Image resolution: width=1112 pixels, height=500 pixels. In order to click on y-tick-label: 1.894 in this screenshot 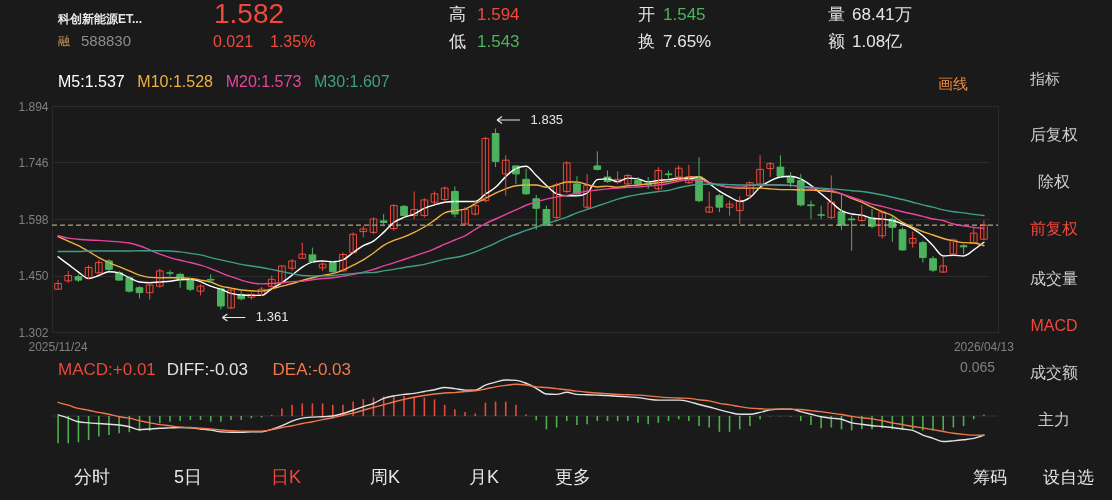, I will do `click(33, 106)`.